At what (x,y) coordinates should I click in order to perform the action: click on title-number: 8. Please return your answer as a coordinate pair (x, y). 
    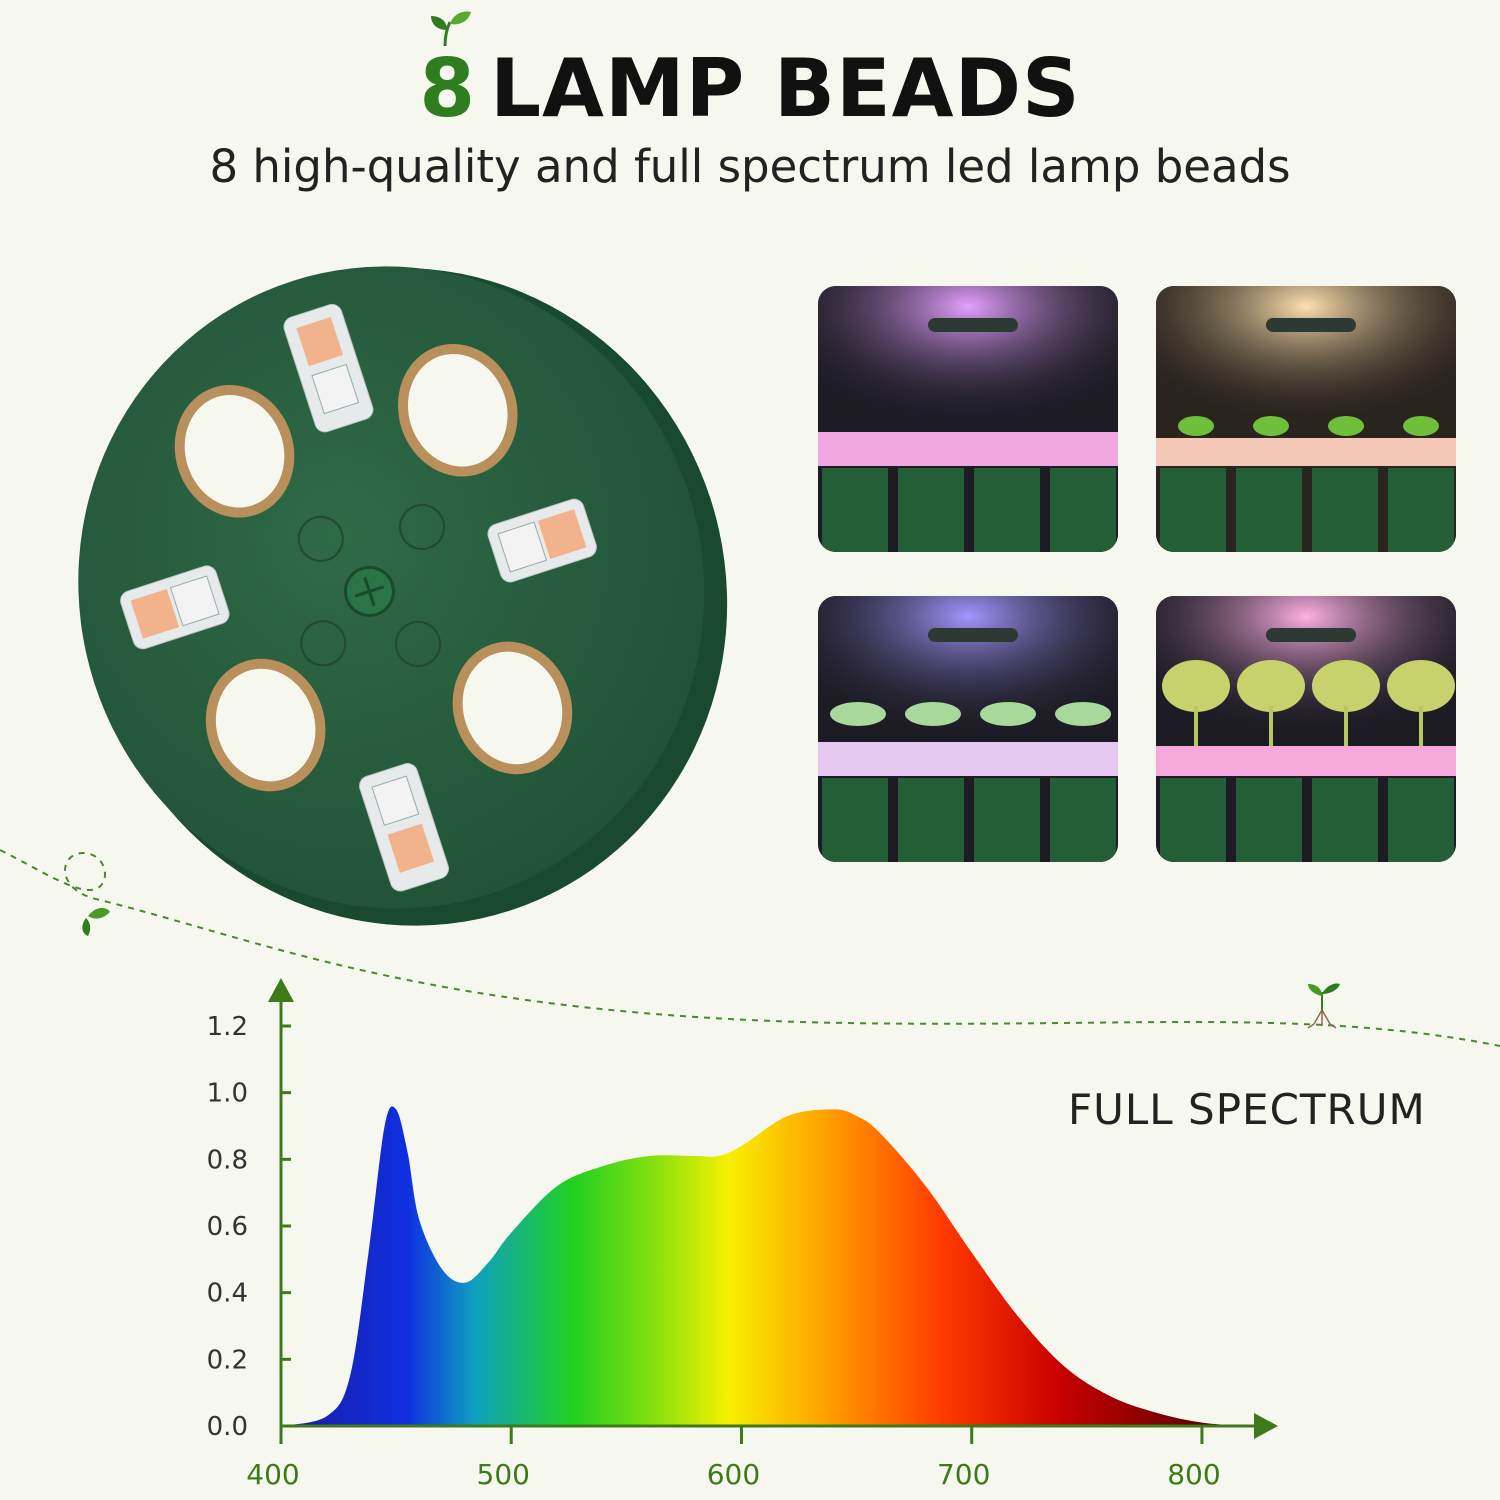
    Looking at the image, I should click on (448, 73).